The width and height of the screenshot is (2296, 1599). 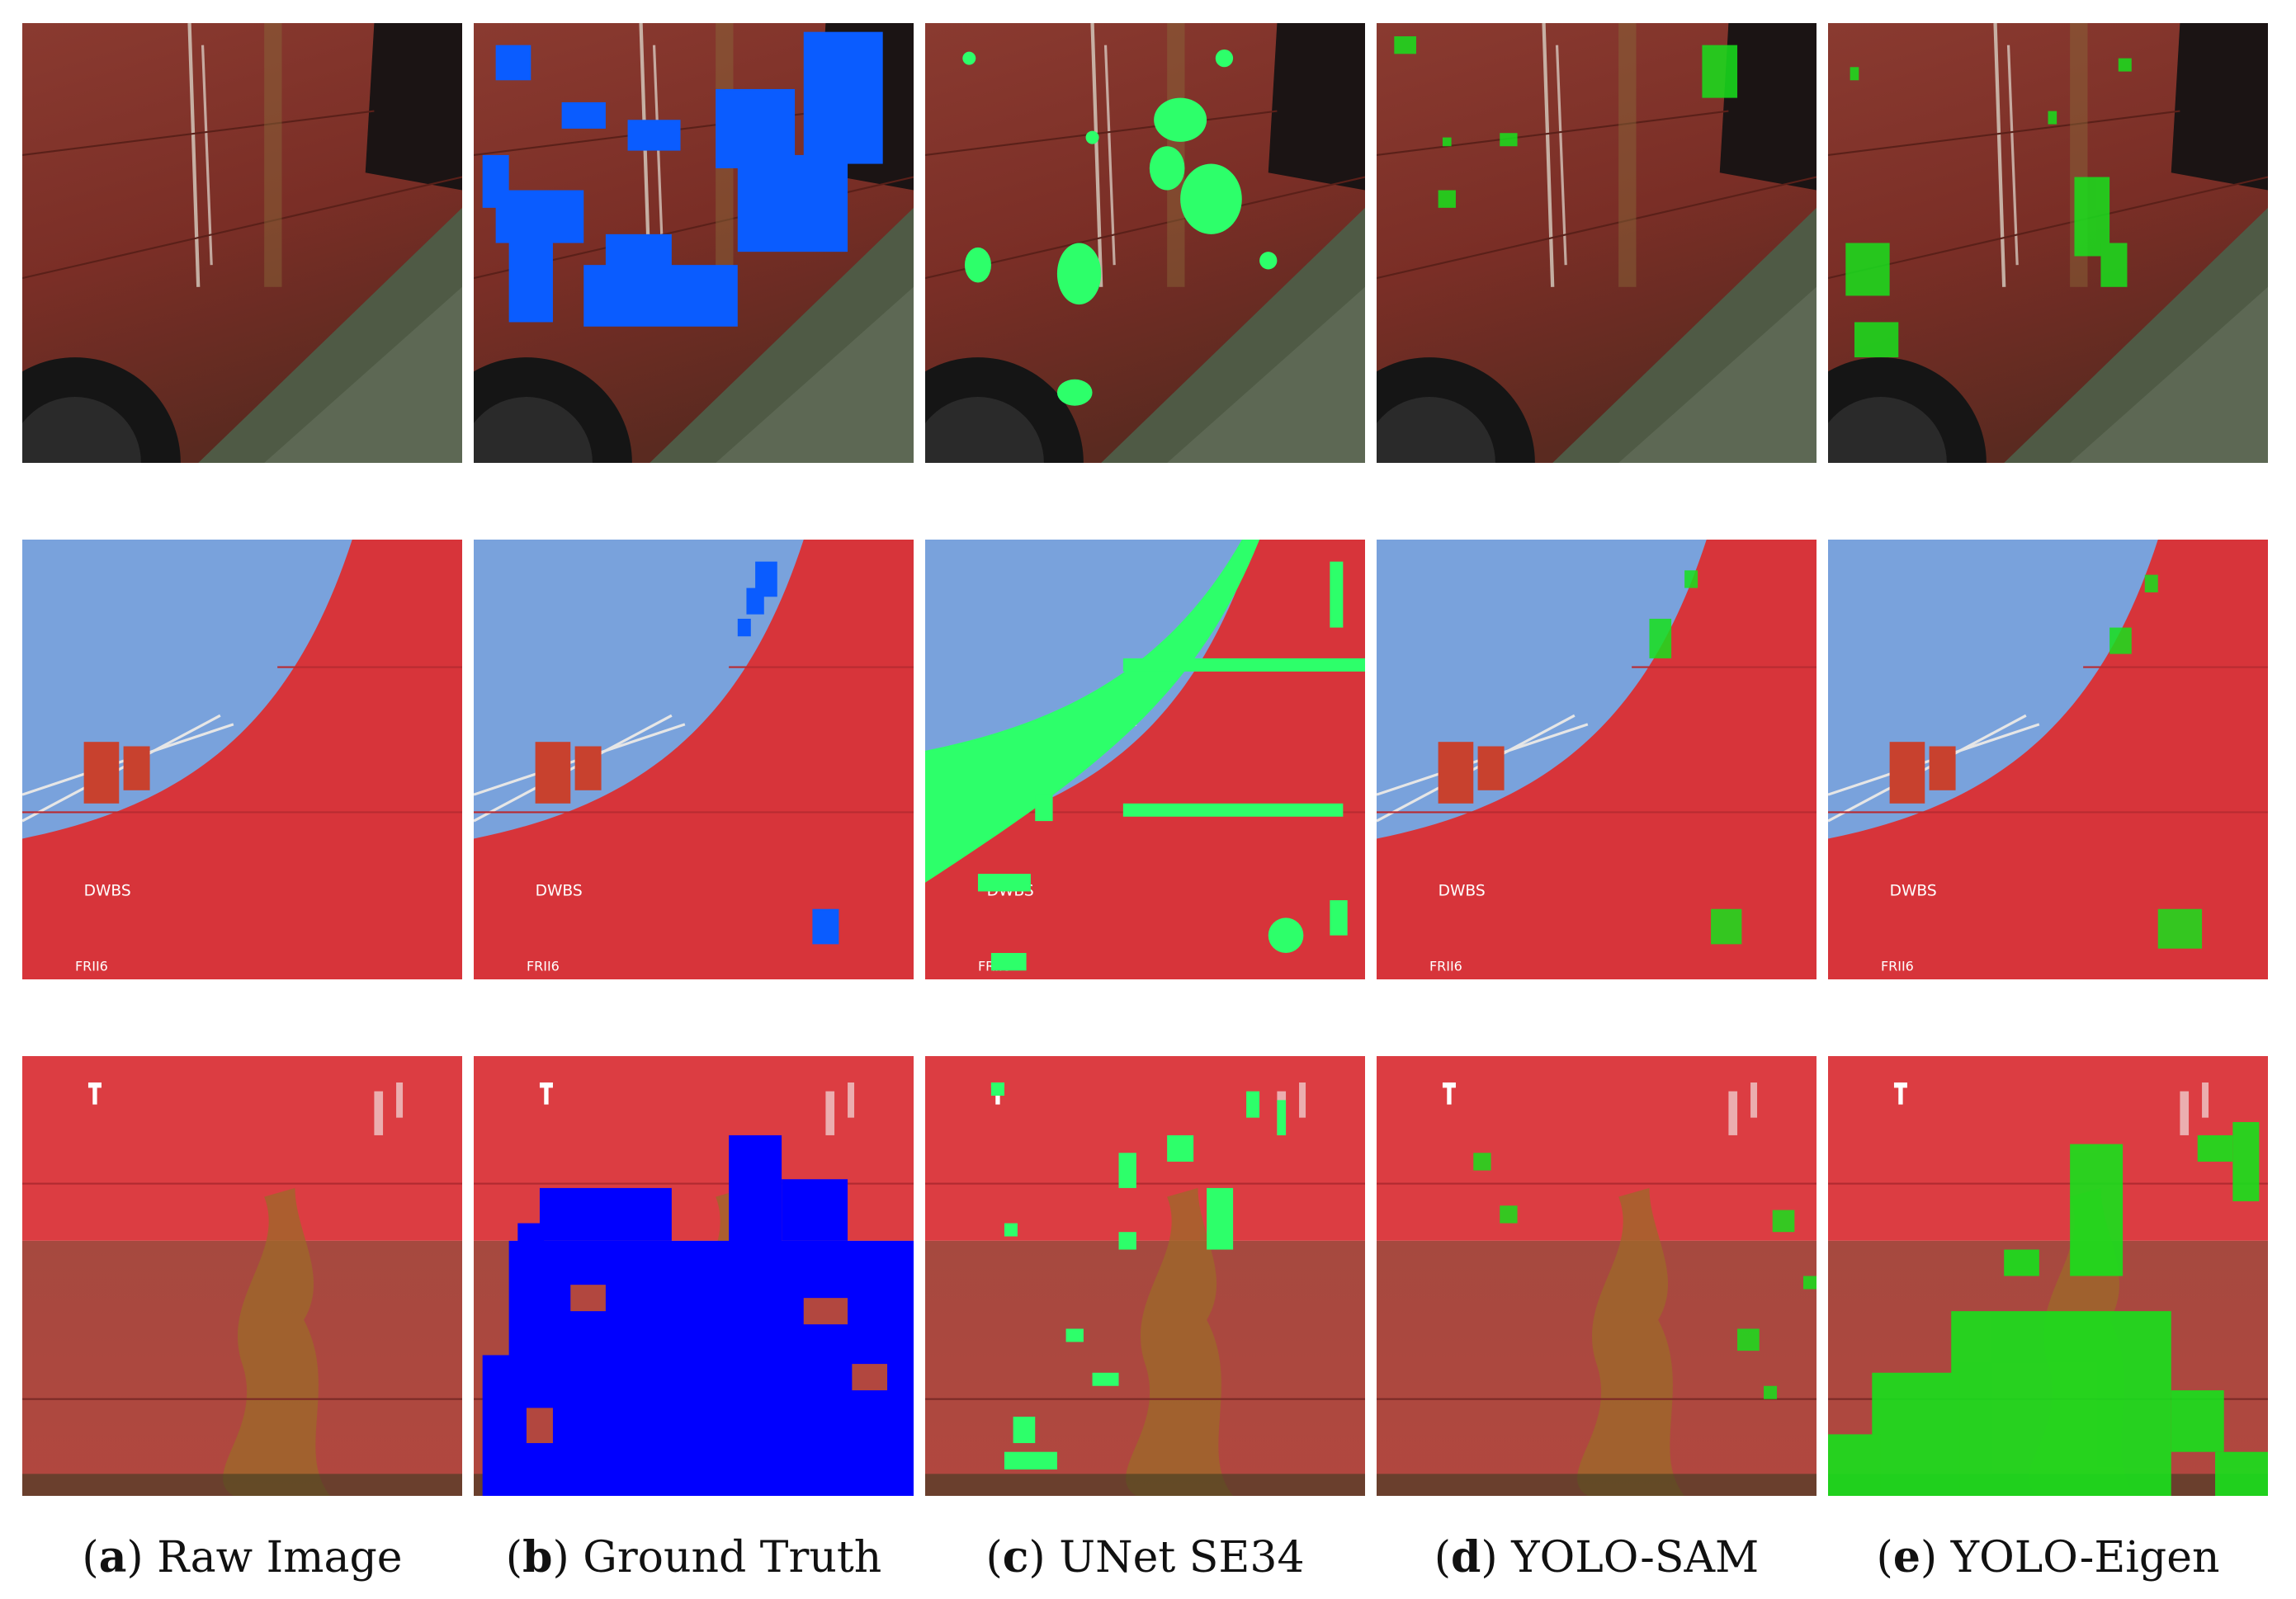 What do you see at coordinates (1145, 1276) in the screenshot?
I see `panel-row3-unet-se34` at bounding box center [1145, 1276].